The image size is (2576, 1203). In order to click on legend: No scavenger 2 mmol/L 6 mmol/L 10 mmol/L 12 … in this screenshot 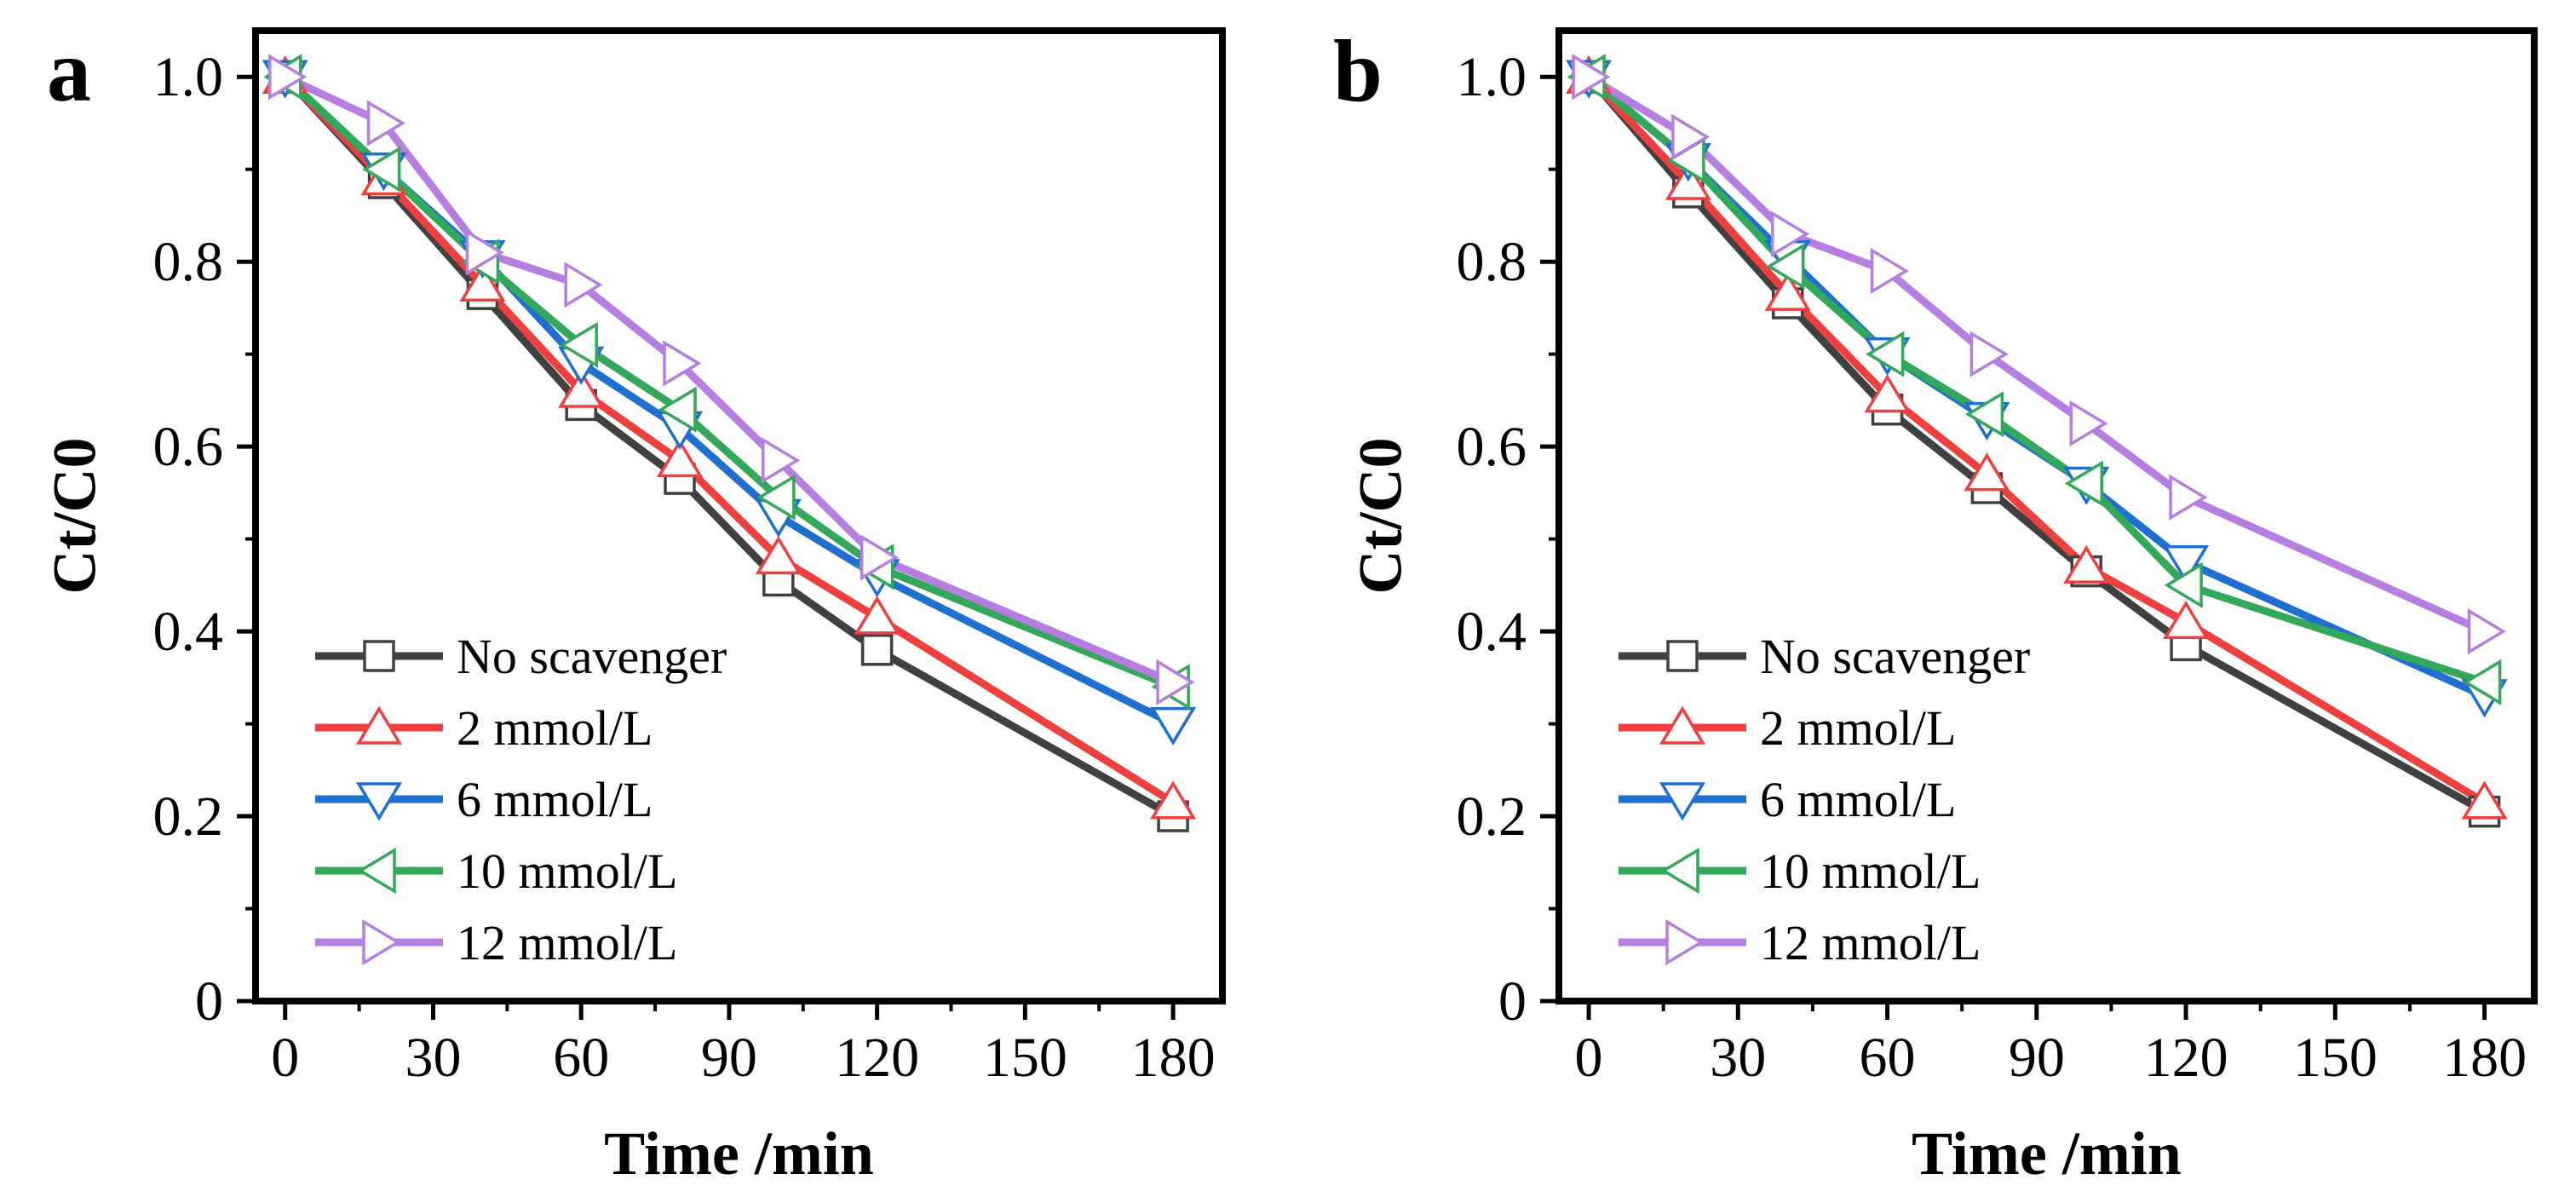, I will do `click(1824, 800)`.